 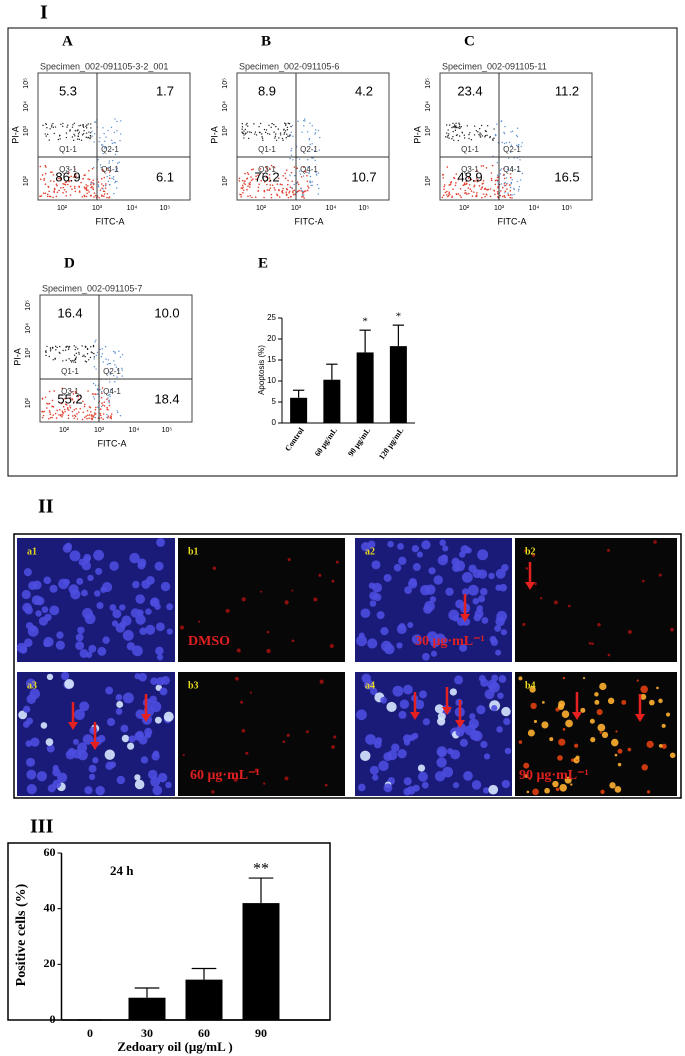 What do you see at coordinates (261, 869) in the screenshot?
I see `significance-mark: **` at bounding box center [261, 869].